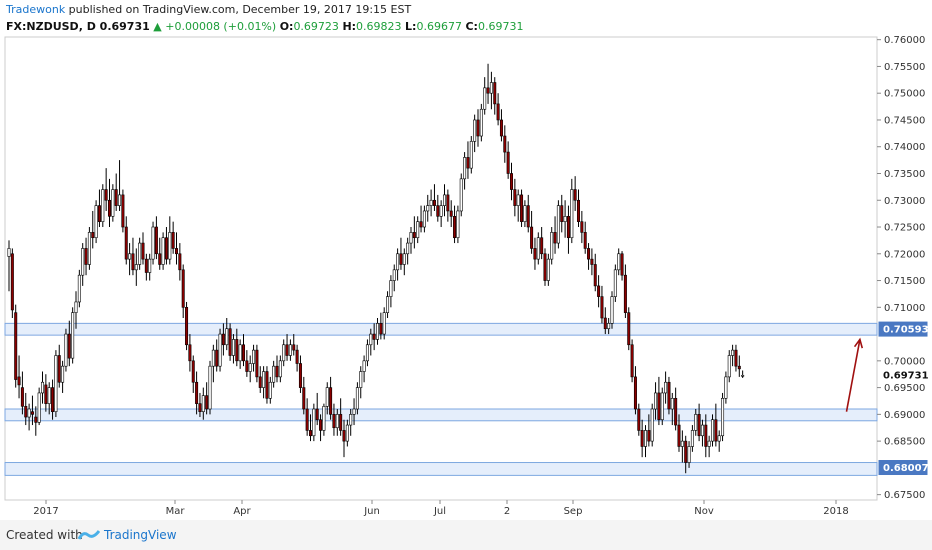  I want to click on up-arrow, so click(854, 374).